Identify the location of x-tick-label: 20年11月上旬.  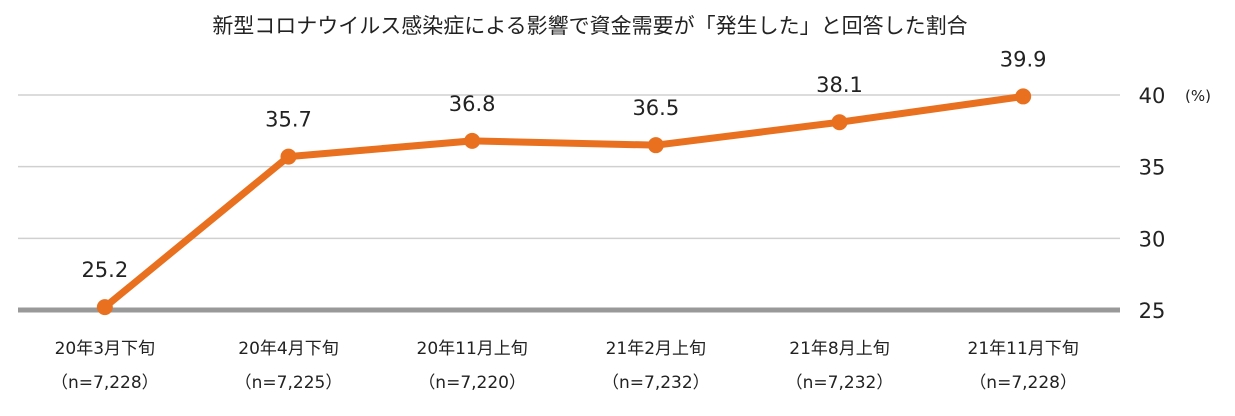
(472, 349).